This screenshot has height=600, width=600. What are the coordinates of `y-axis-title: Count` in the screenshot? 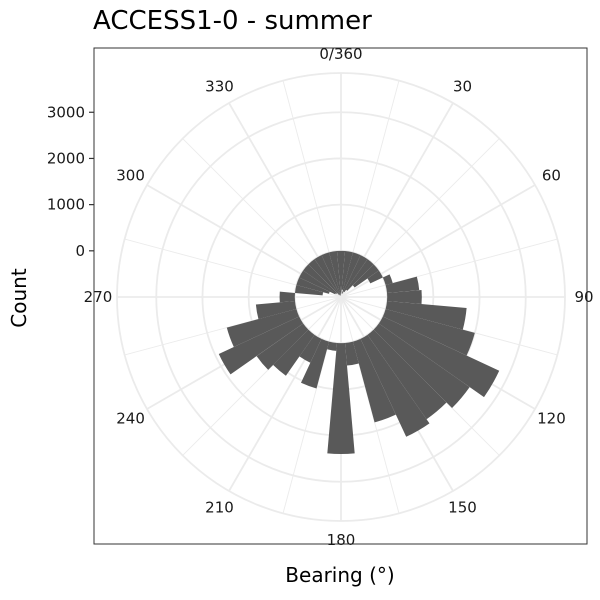 It's located at (19, 298).